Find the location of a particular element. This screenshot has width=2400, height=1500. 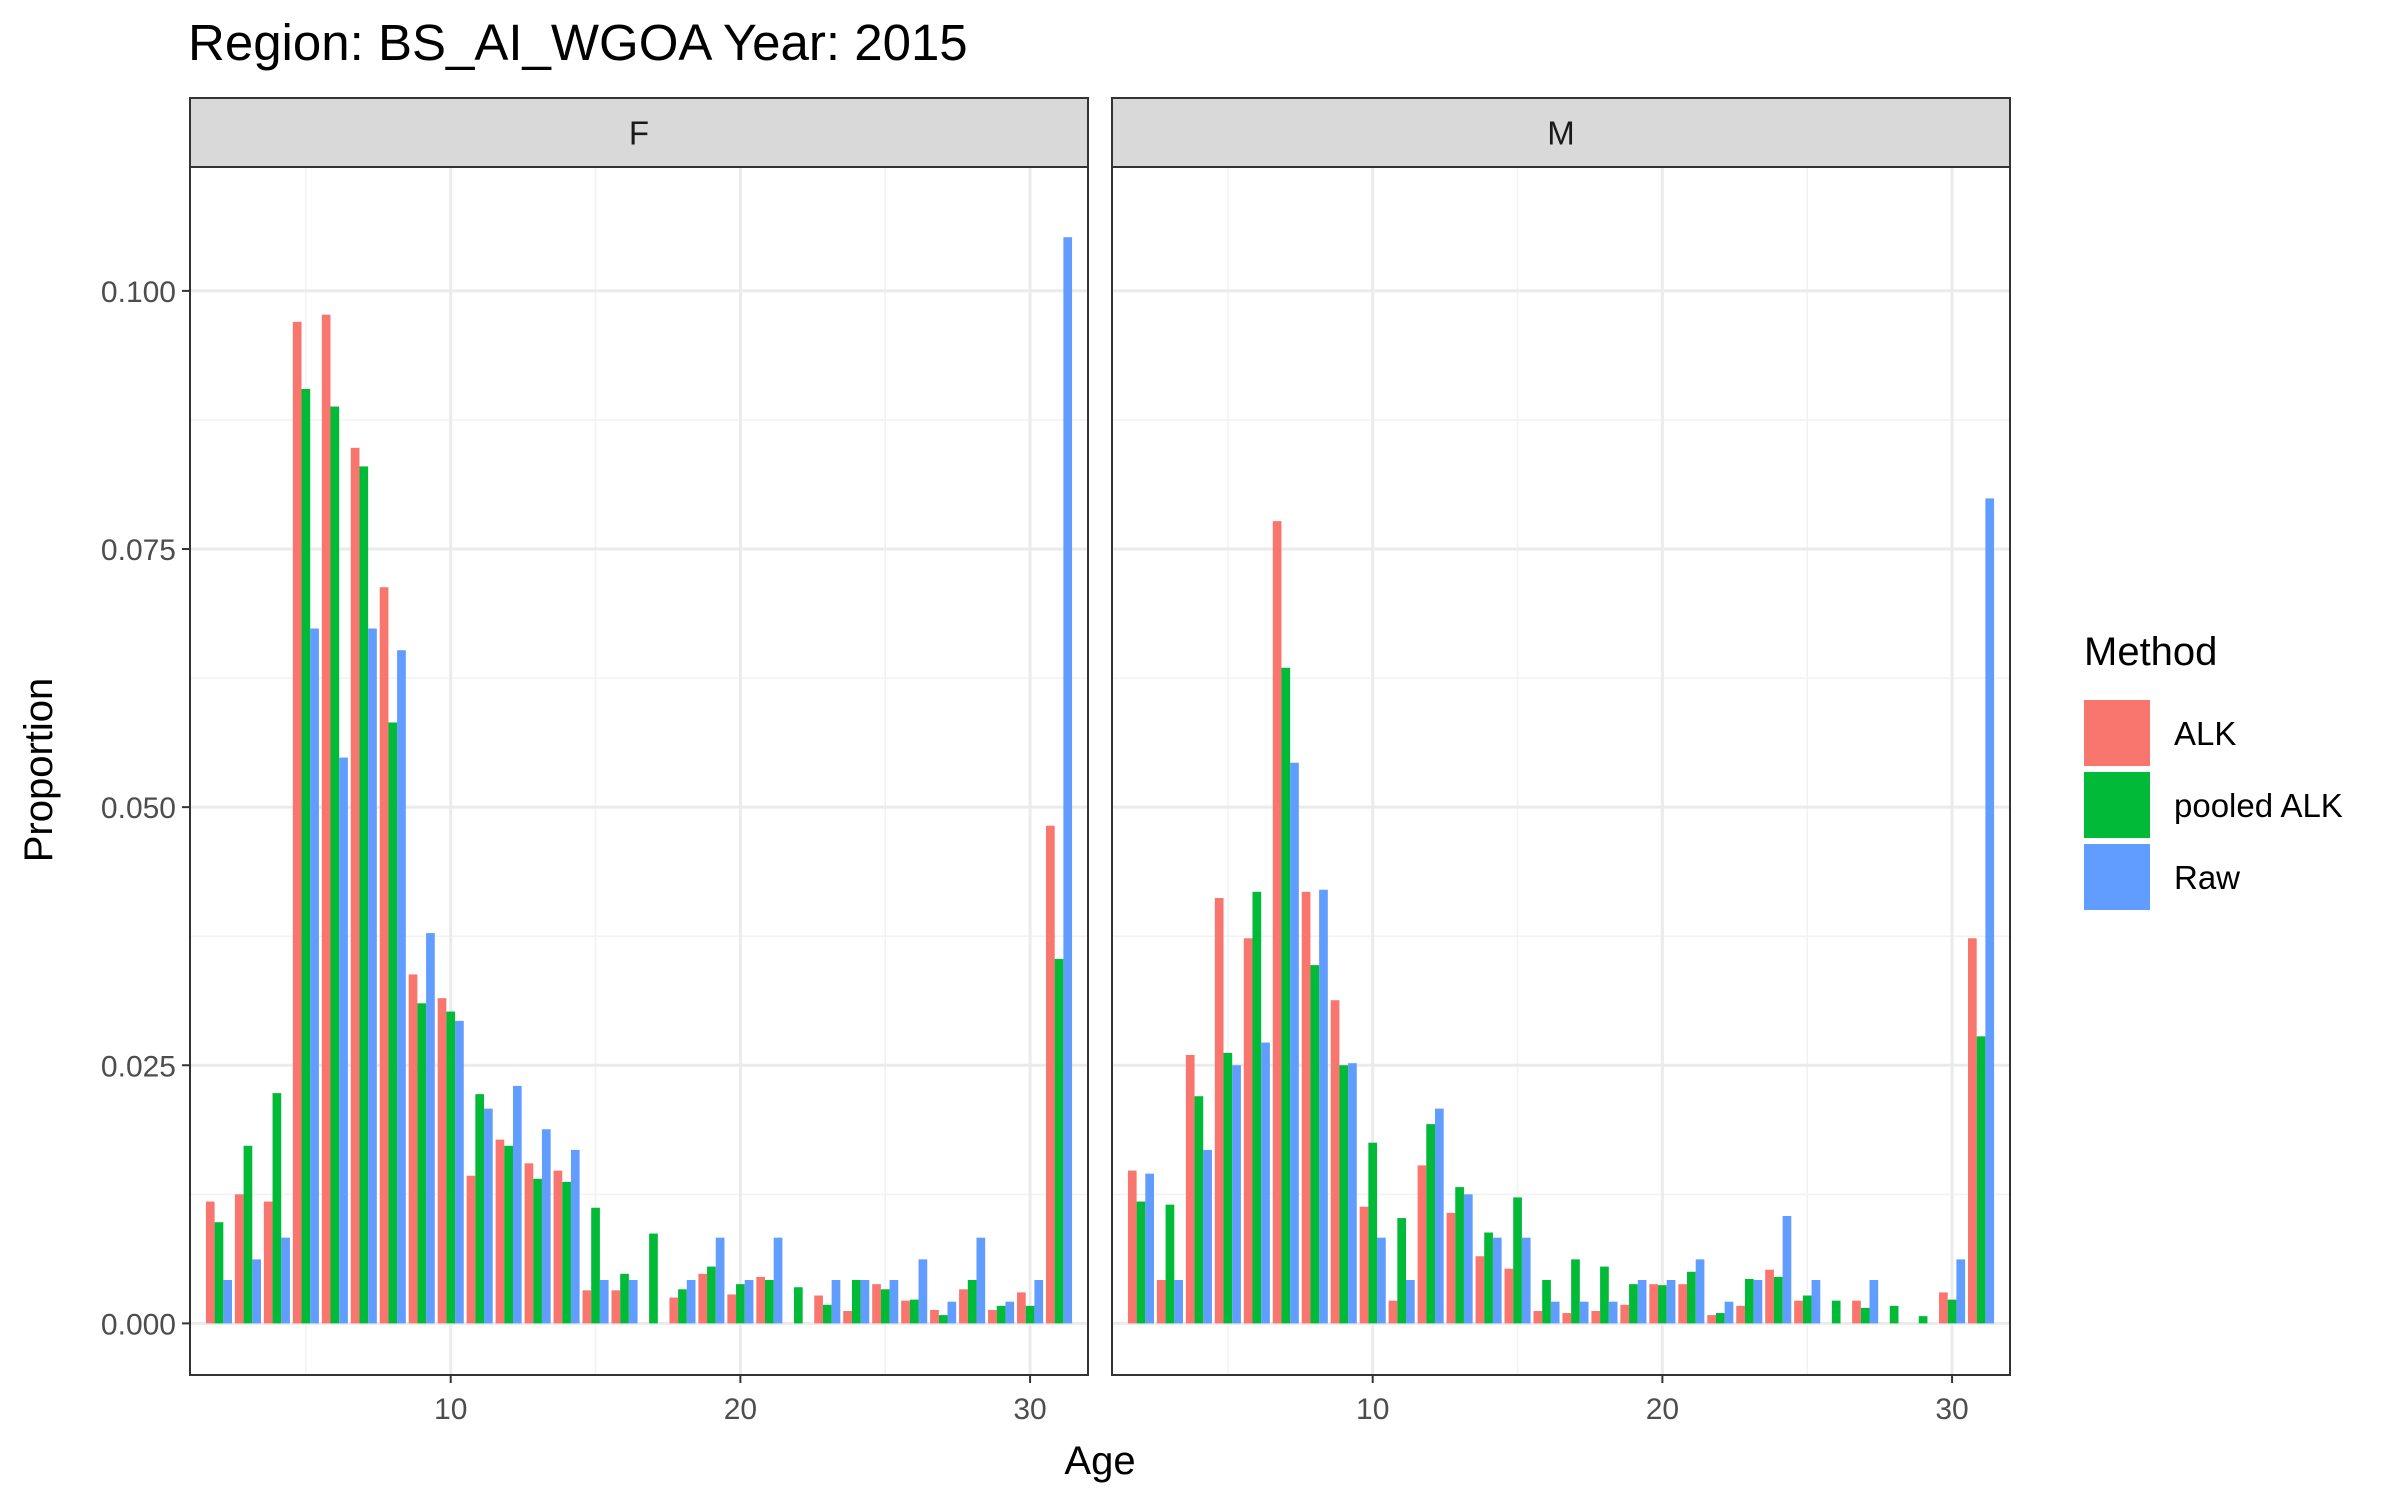

facet-strip-label: F is located at coordinates (639, 133).